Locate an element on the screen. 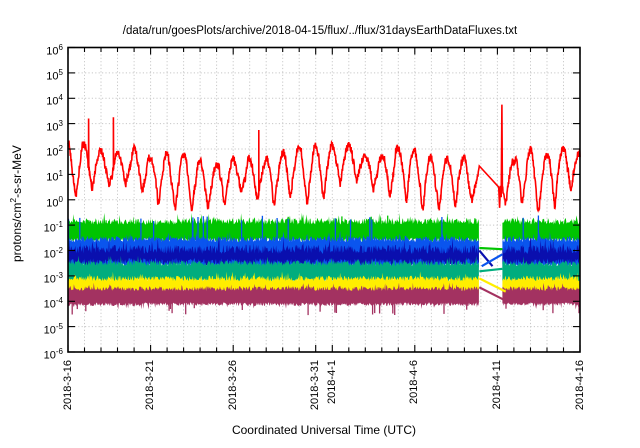 The image size is (640, 448). x-tick-label: 2018-3-21 is located at coordinates (150, 385).